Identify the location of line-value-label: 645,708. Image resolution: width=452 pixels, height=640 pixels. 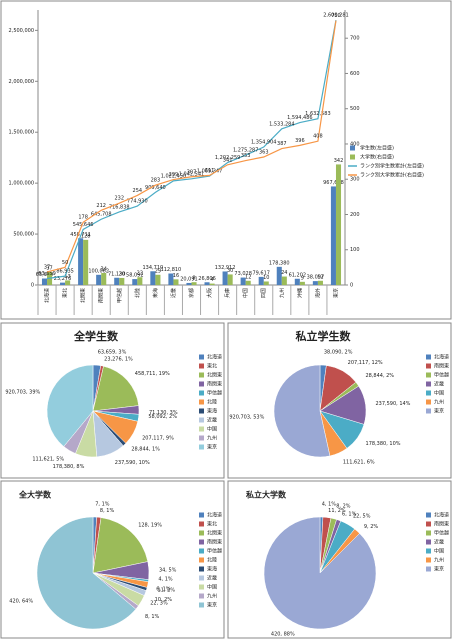
(101, 215).